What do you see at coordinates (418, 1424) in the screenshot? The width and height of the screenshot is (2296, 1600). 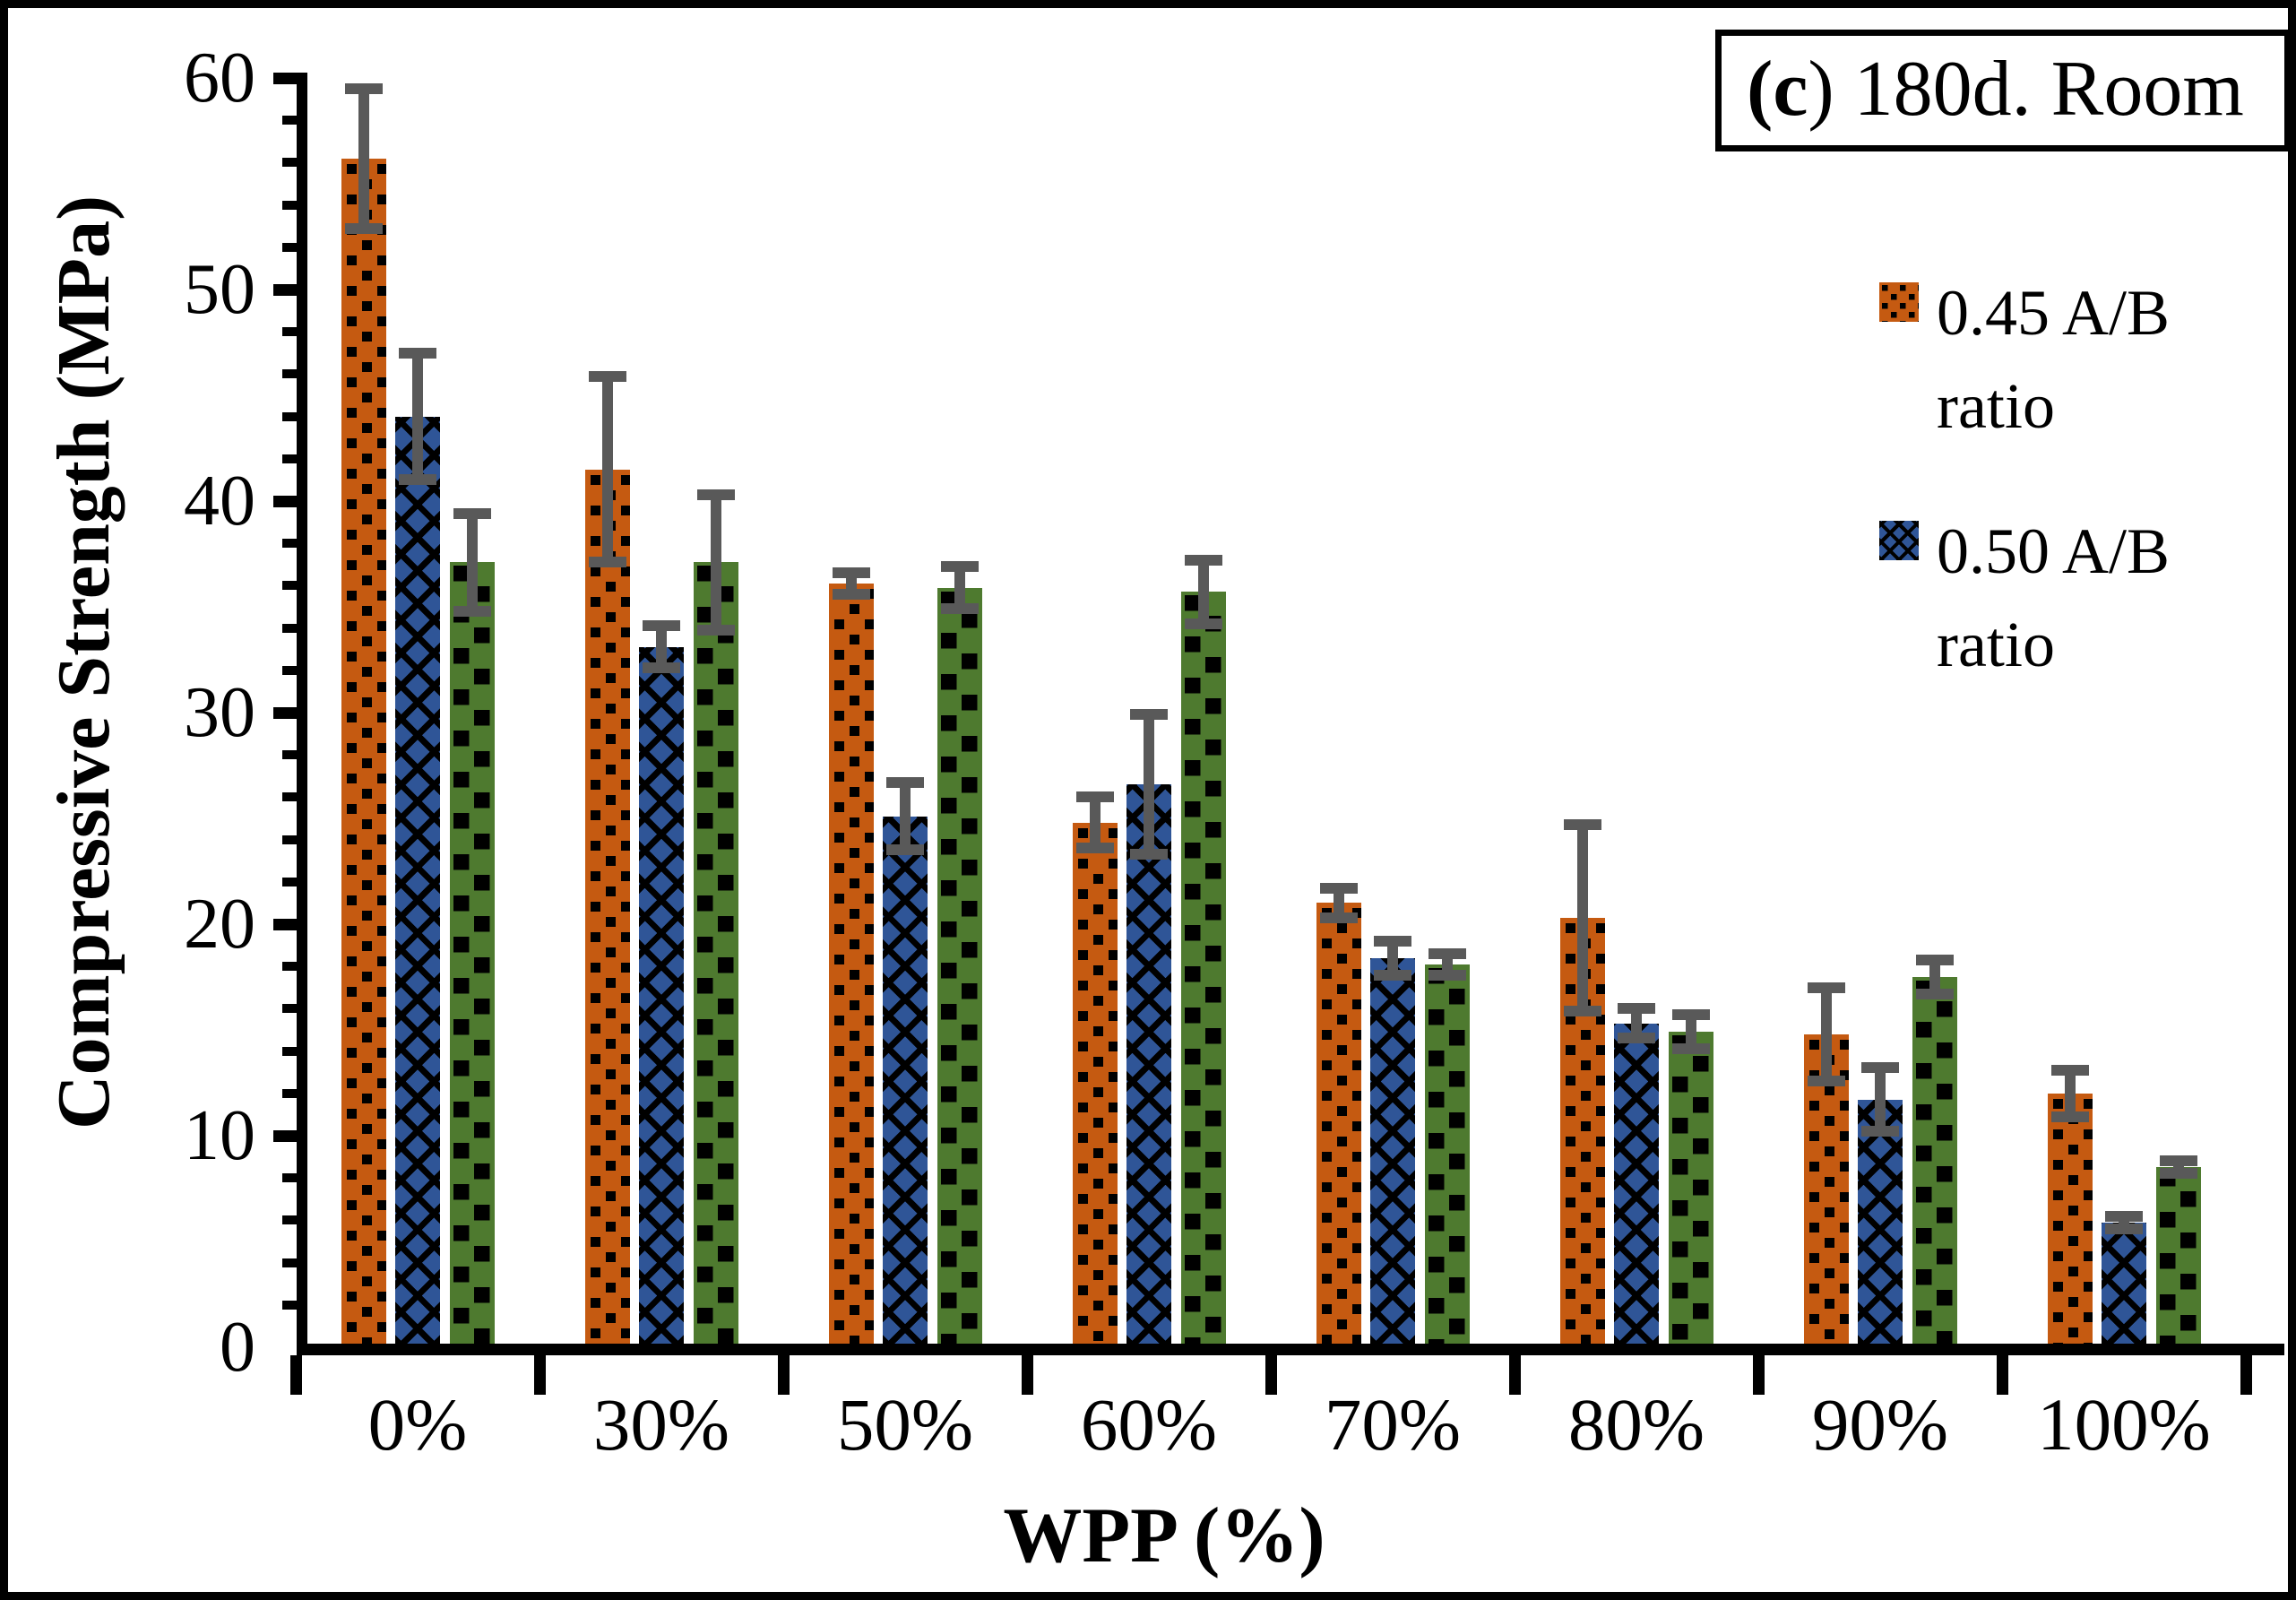 I see `x-category-label: 0%` at bounding box center [418, 1424].